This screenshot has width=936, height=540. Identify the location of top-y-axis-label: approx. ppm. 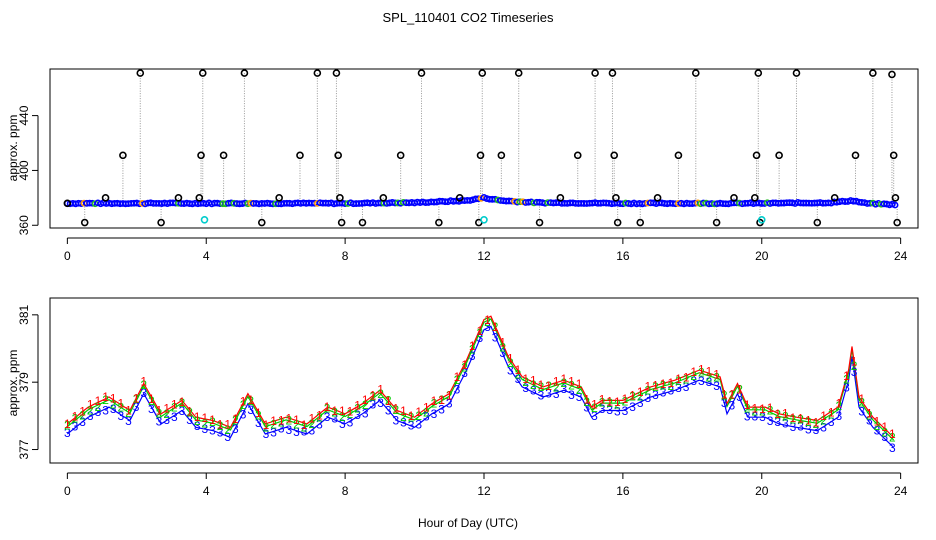
(13, 148).